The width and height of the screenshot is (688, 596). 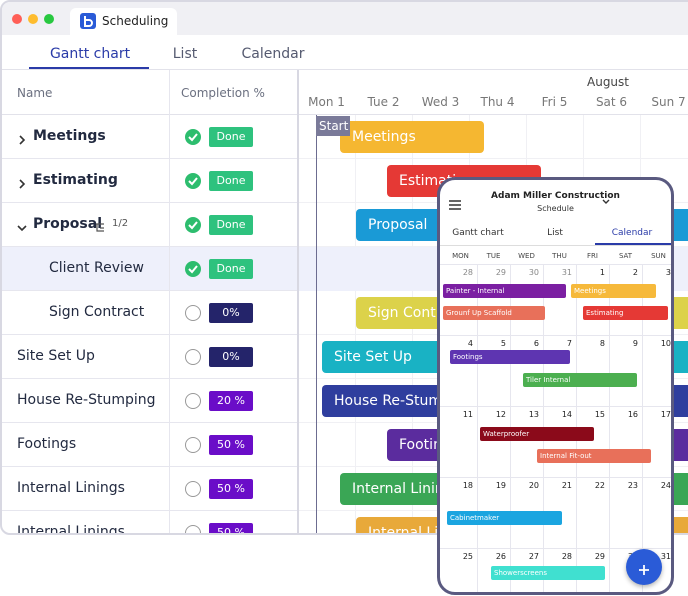 I want to click on col-sep, so click(x=169, y=301).